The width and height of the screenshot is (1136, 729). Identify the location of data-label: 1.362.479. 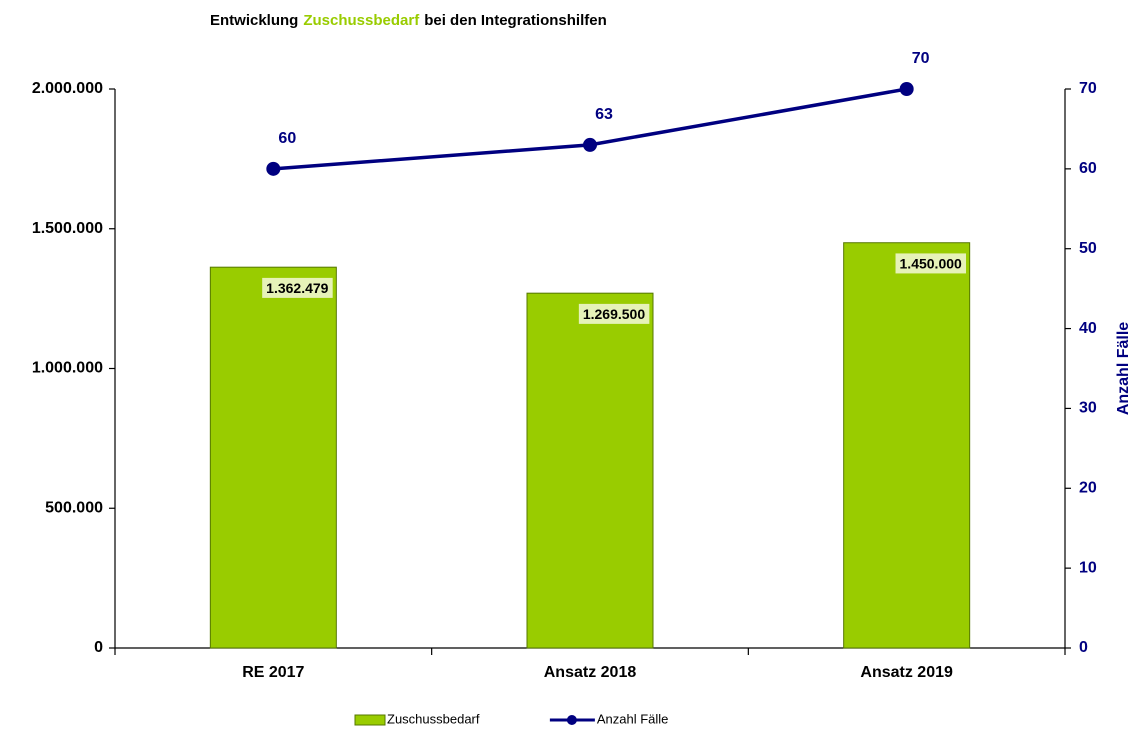
(297, 287).